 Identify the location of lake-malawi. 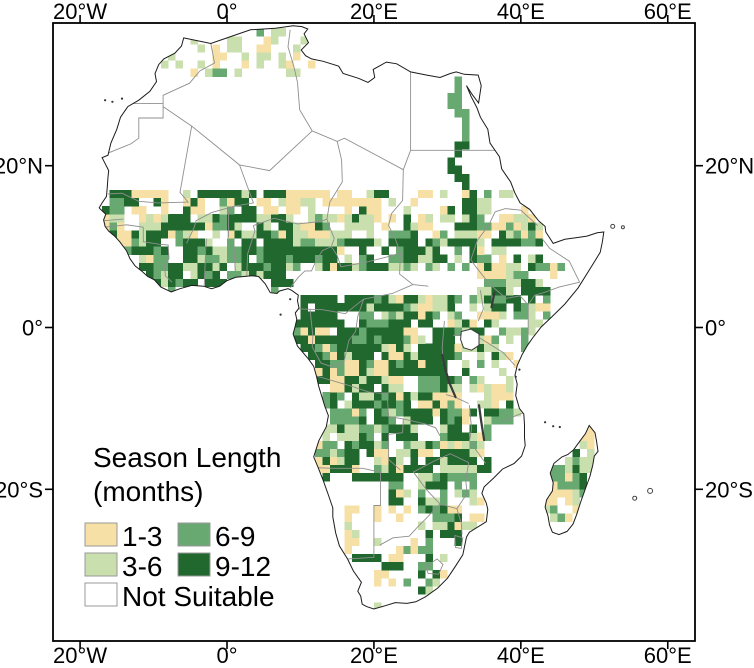
(481, 423).